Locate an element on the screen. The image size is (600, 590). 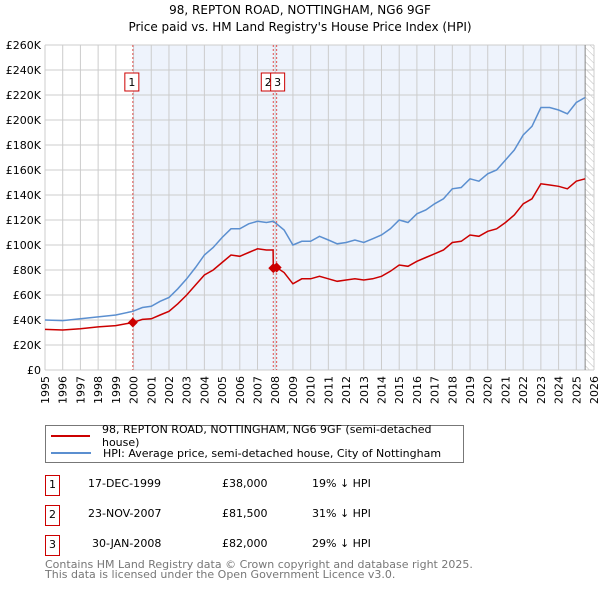
y-tick-label: £160K is located at coordinates (24, 170).